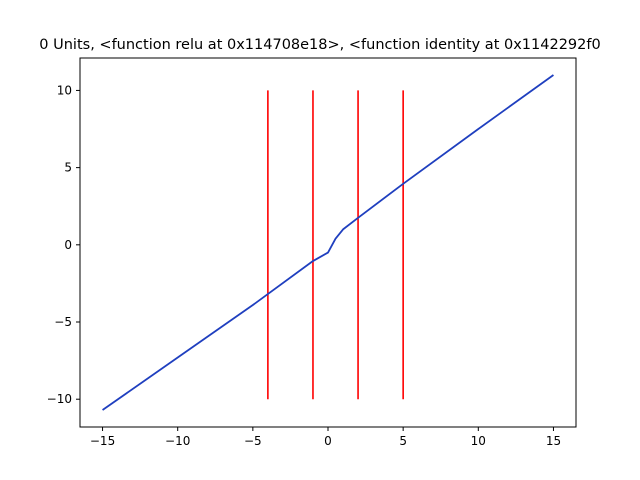 This screenshot has width=640, height=480. I want to click on y-tick-label: 5, so click(68, 168).